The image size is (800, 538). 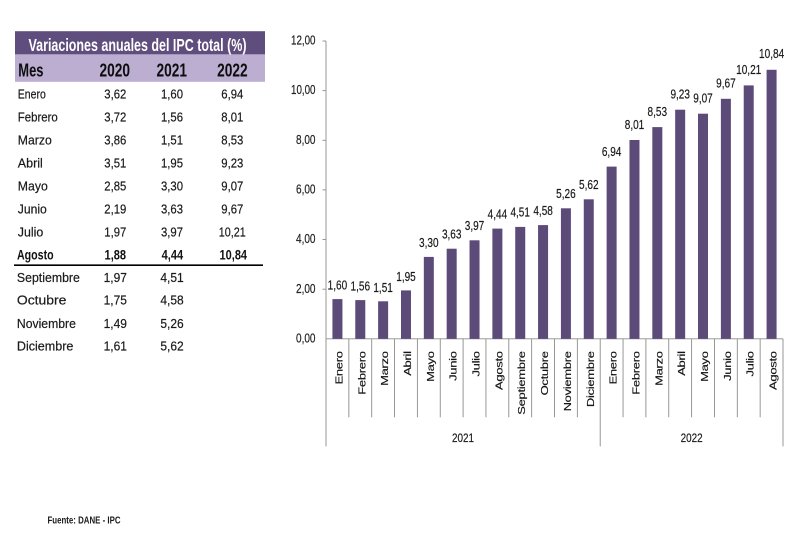 I want to click on svg-text: 10,00, so click(x=303, y=89).